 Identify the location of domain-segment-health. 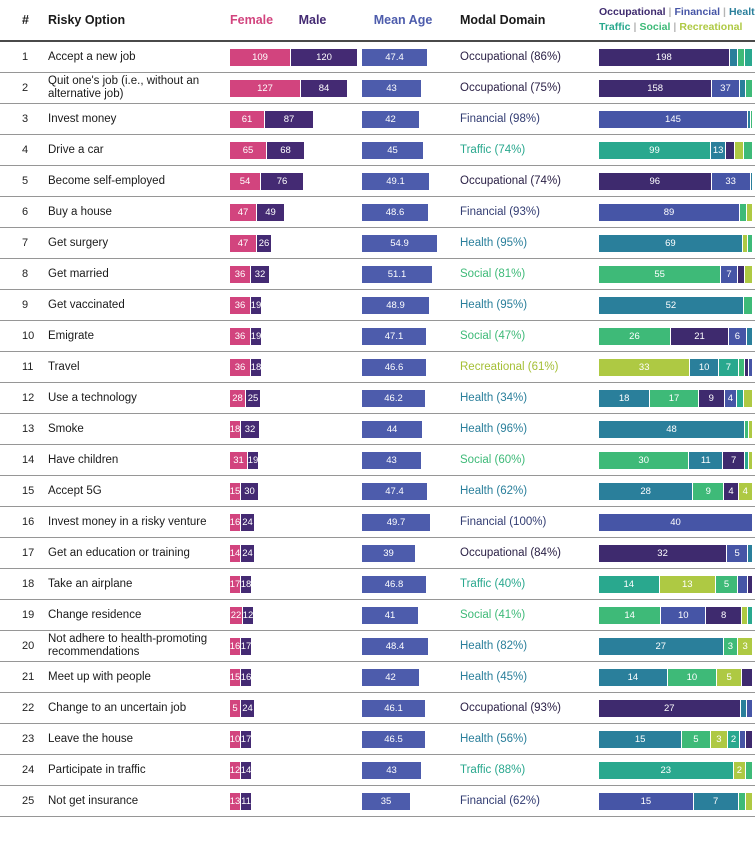
(749, 336).